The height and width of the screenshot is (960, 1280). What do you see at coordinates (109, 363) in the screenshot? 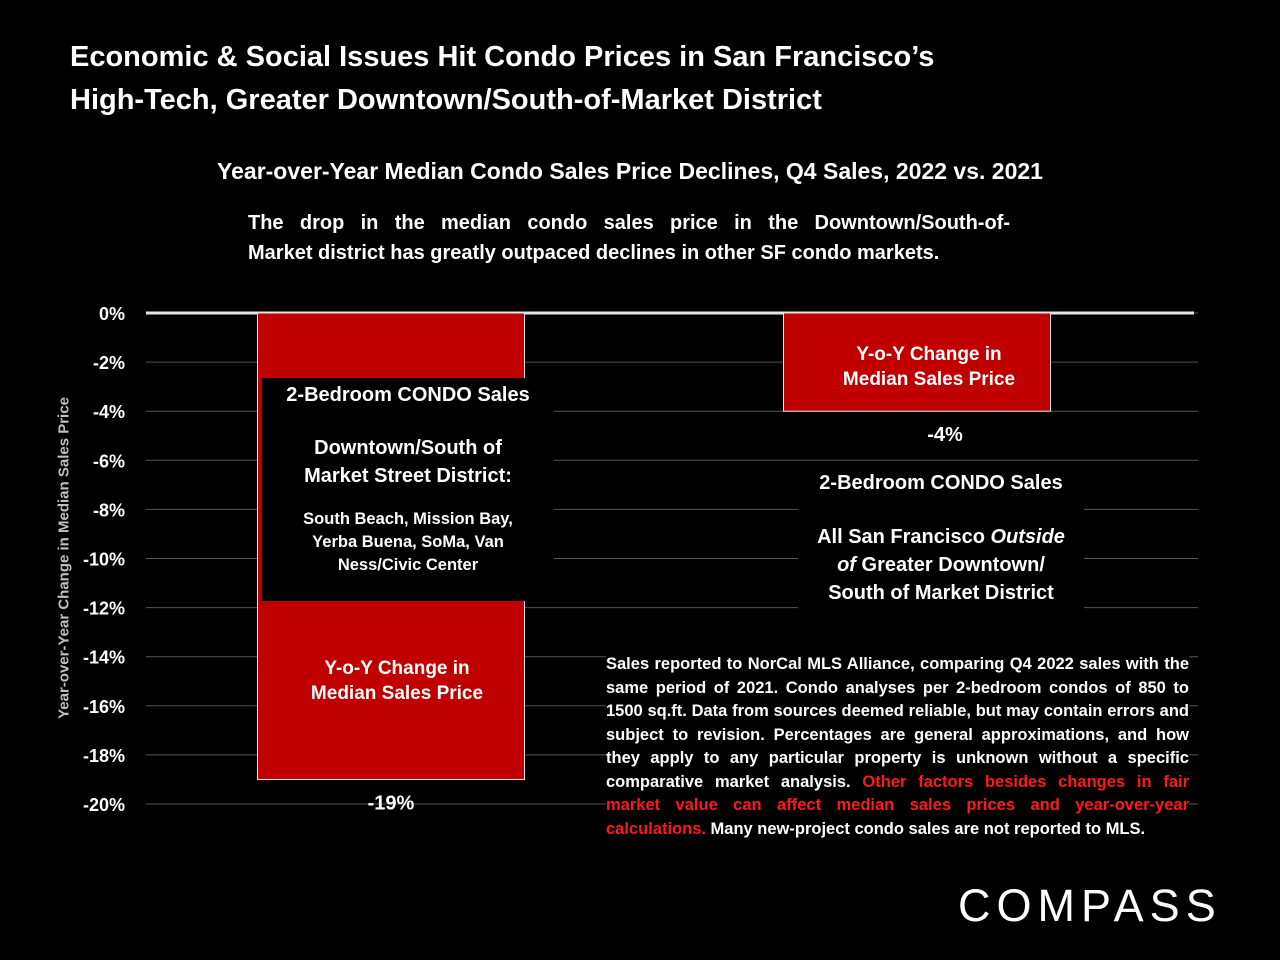
I see `y-tick-label: -2%` at bounding box center [109, 363].